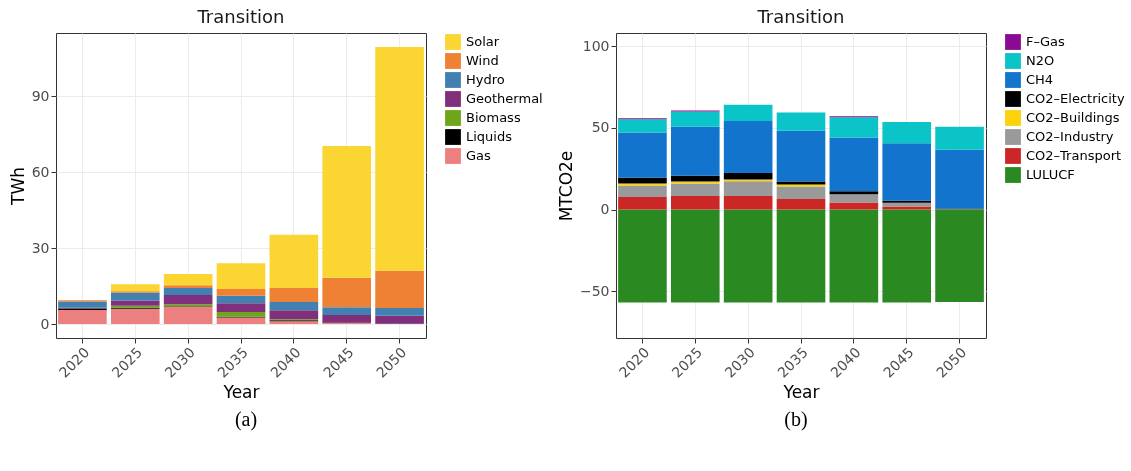 The width and height of the screenshot is (1131, 471). What do you see at coordinates (40, 95) in the screenshot?
I see `y-tick-label: 90` at bounding box center [40, 95].